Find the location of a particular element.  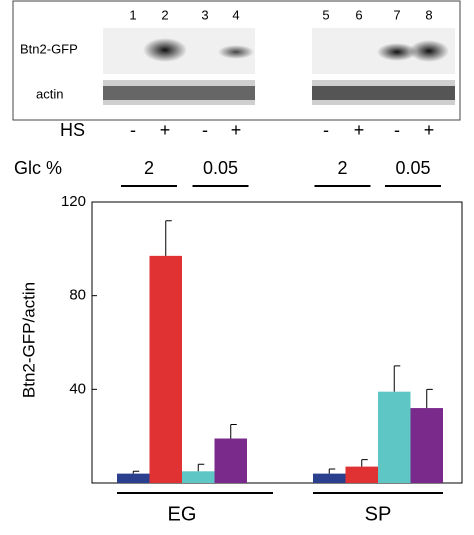

y-tick-label: 120 is located at coordinates (73, 201).